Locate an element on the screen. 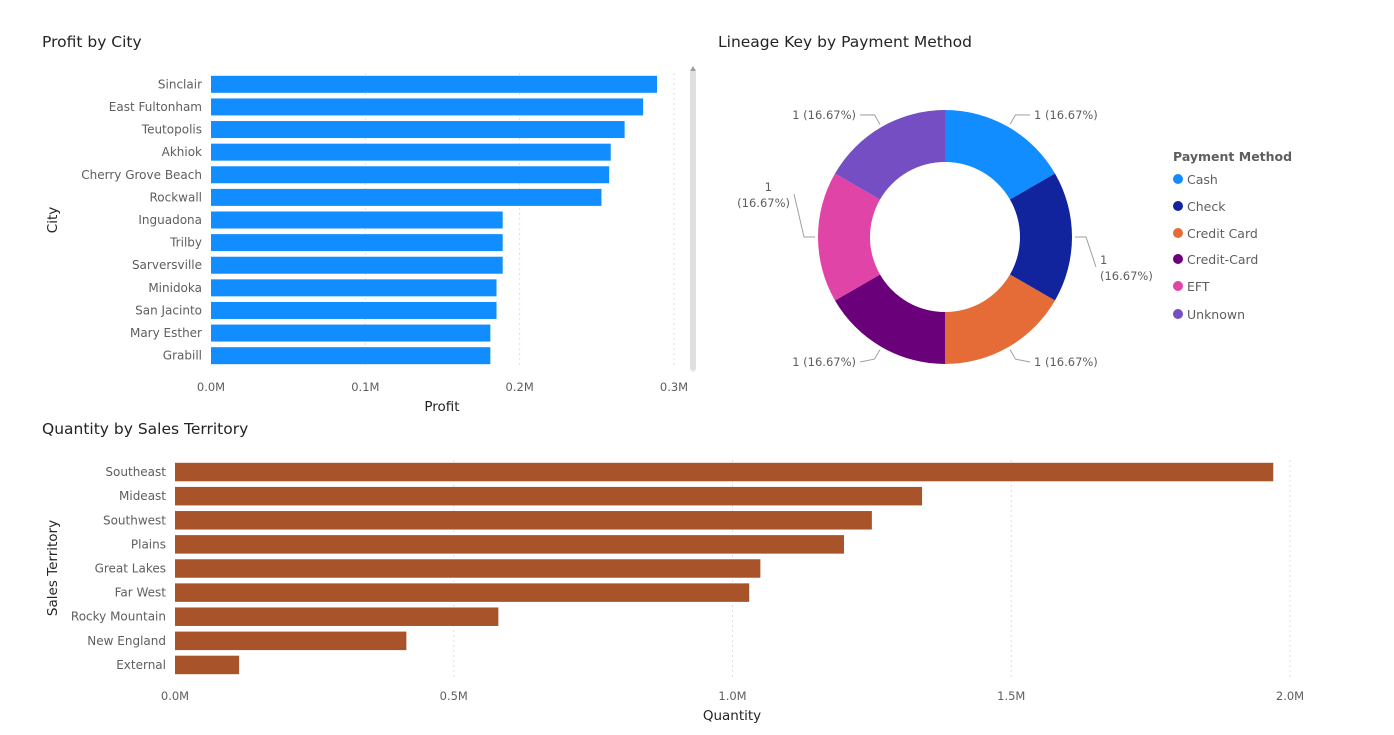 The height and width of the screenshot is (735, 1394). y-category-label: External is located at coordinates (141, 665).